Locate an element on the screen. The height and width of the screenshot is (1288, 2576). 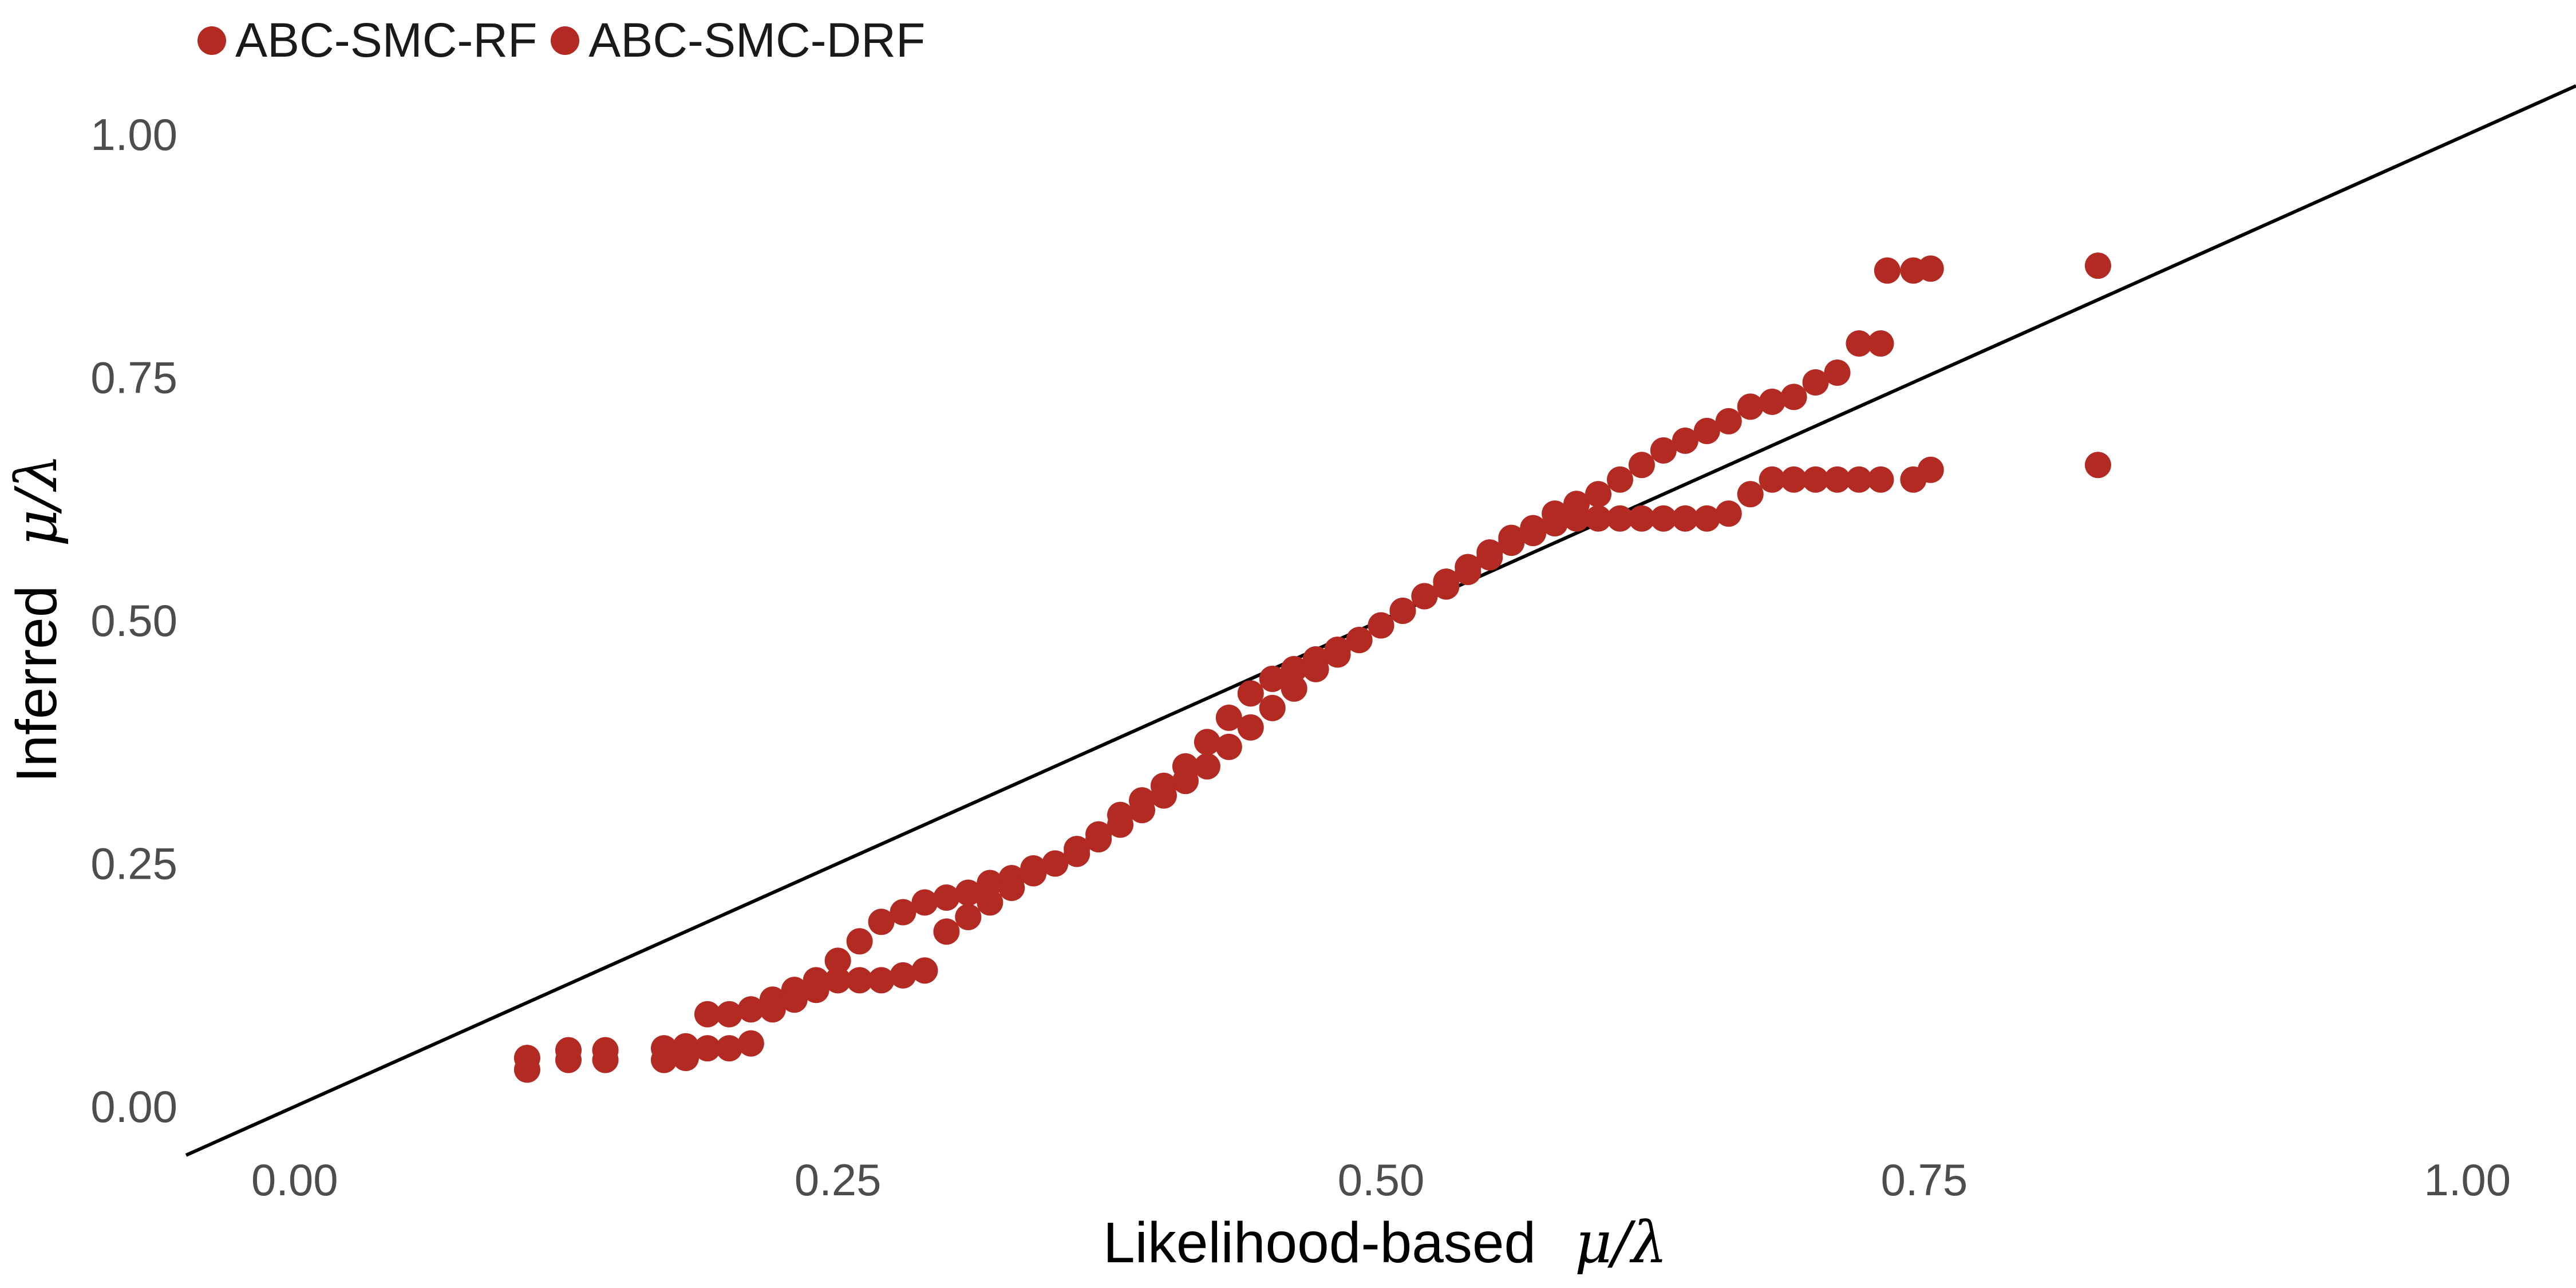
x-axis-title-text: Likelihood-based is located at coordinates (1319, 1243).